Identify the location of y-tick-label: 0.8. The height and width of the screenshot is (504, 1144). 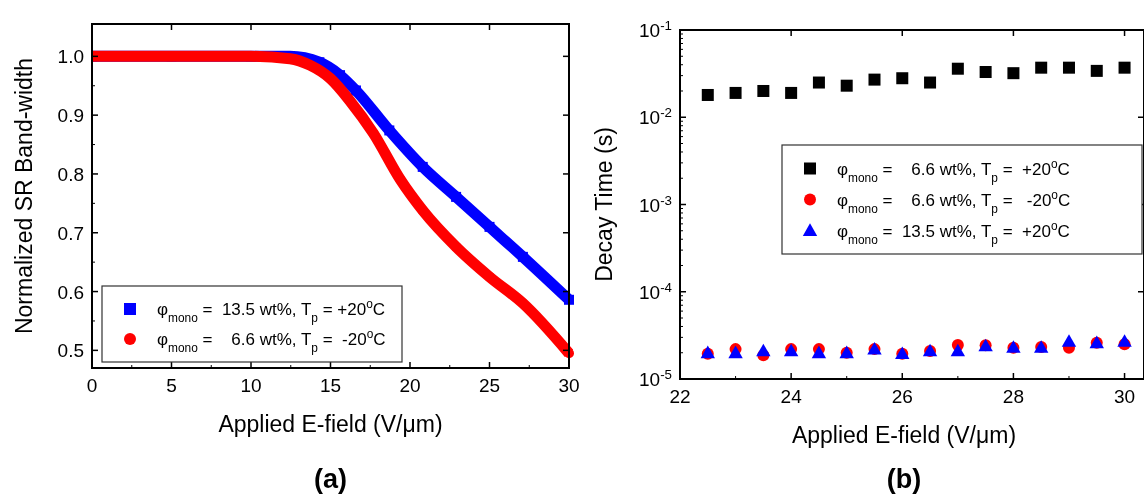
(70, 174).